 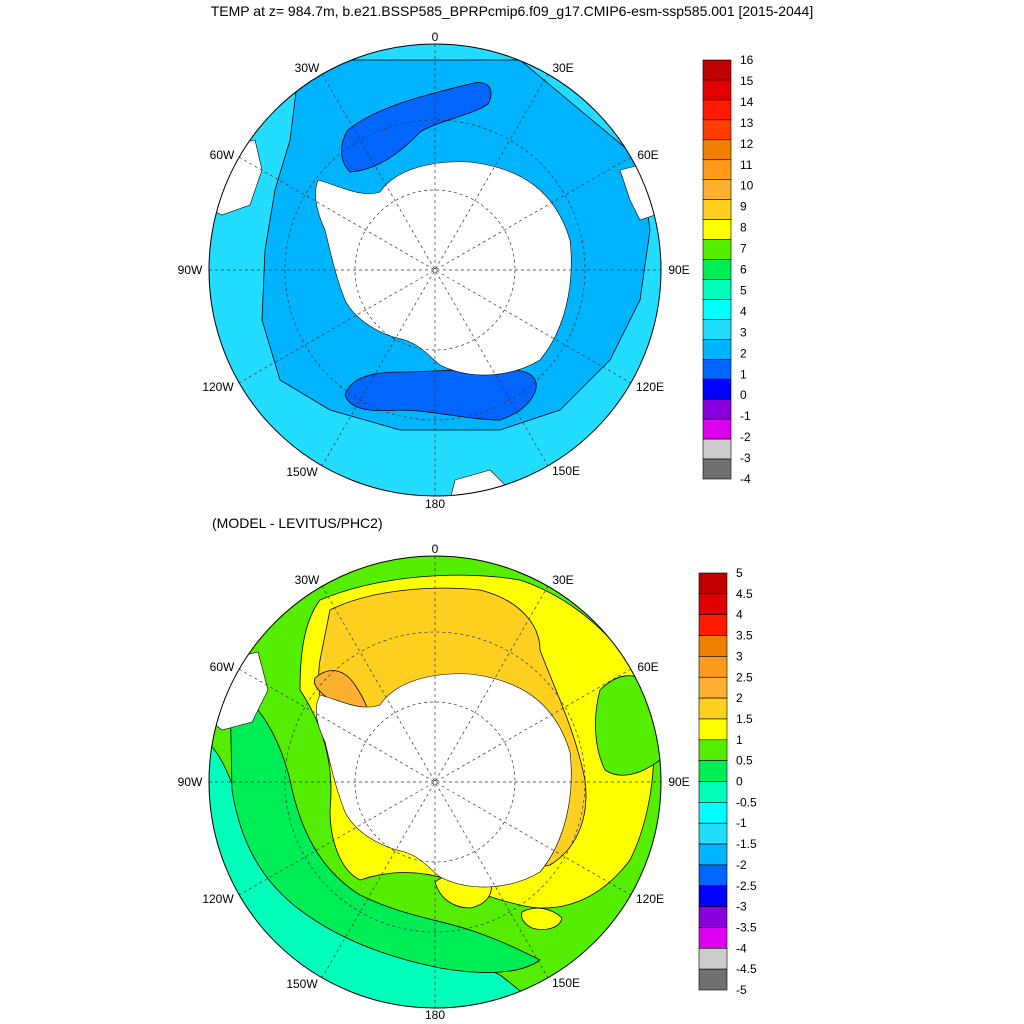 What do you see at coordinates (435, 37) in the screenshot?
I see `top-label-0: 0` at bounding box center [435, 37].